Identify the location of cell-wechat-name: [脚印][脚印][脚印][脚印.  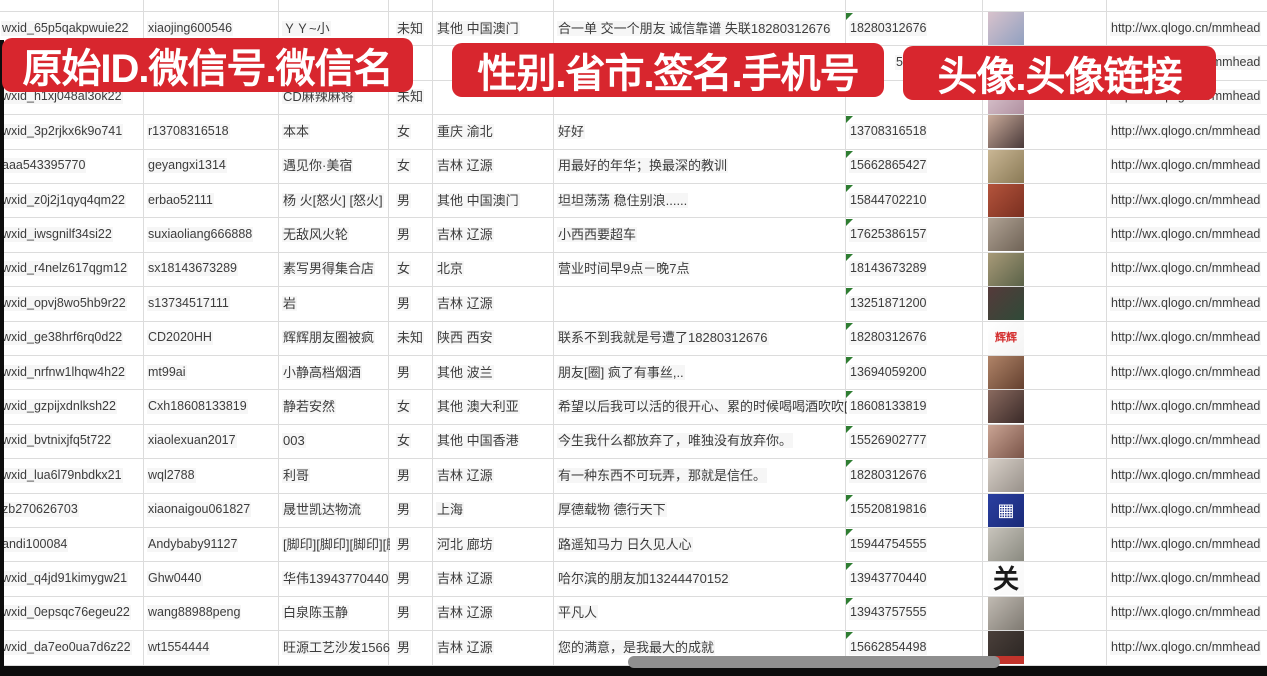
(336, 544).